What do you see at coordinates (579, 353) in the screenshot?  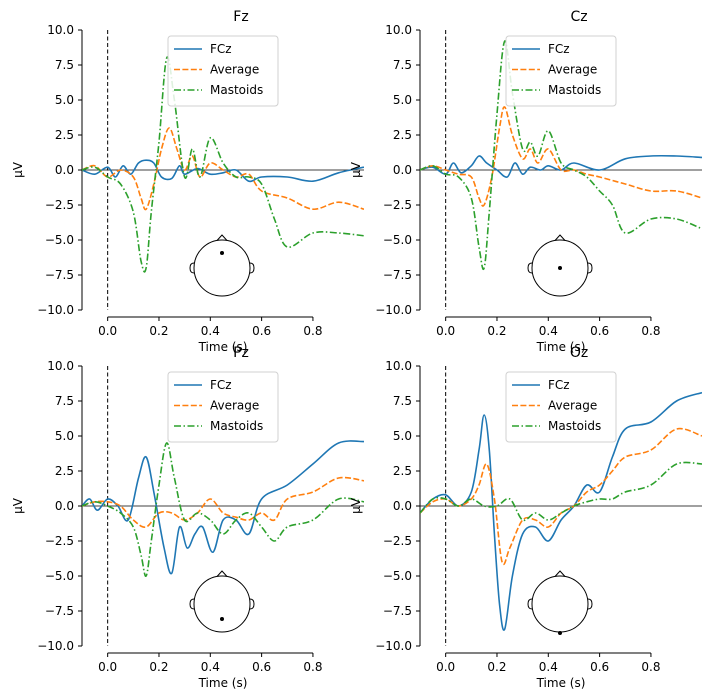 I see `panel-title: Oz` at bounding box center [579, 353].